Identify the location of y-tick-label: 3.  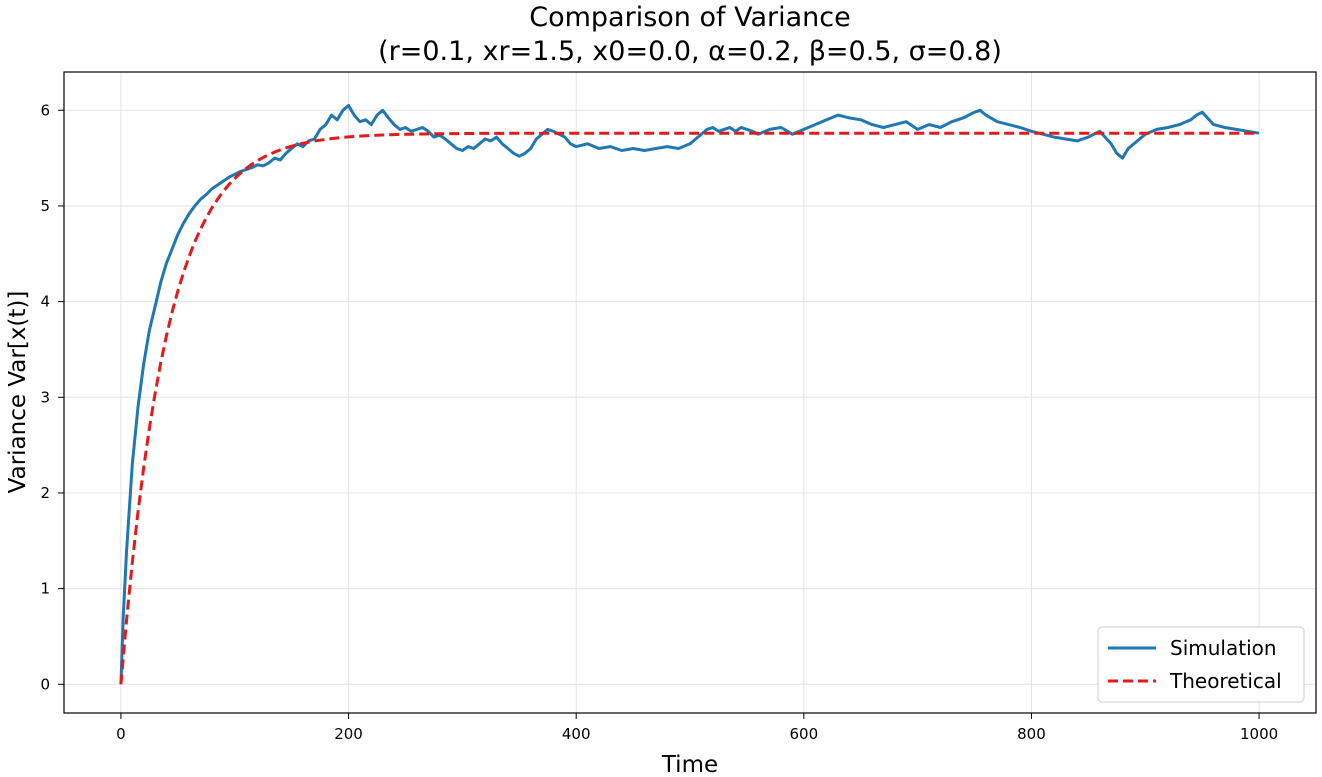
(45, 397).